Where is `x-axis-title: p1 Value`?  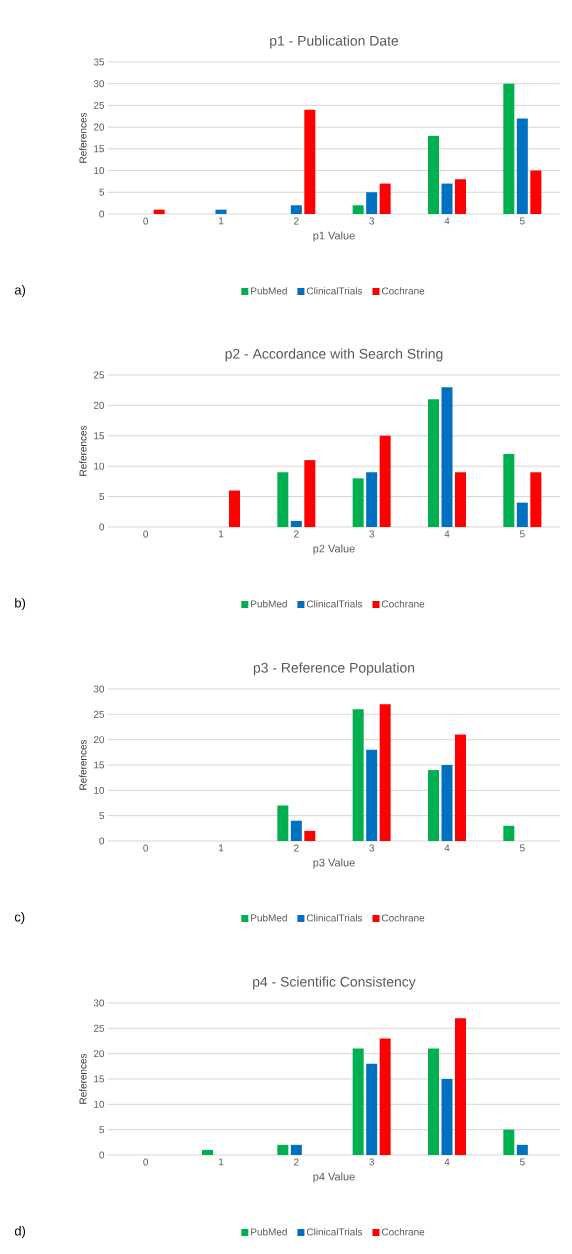
x-axis-title: p1 Value is located at coordinates (334, 236).